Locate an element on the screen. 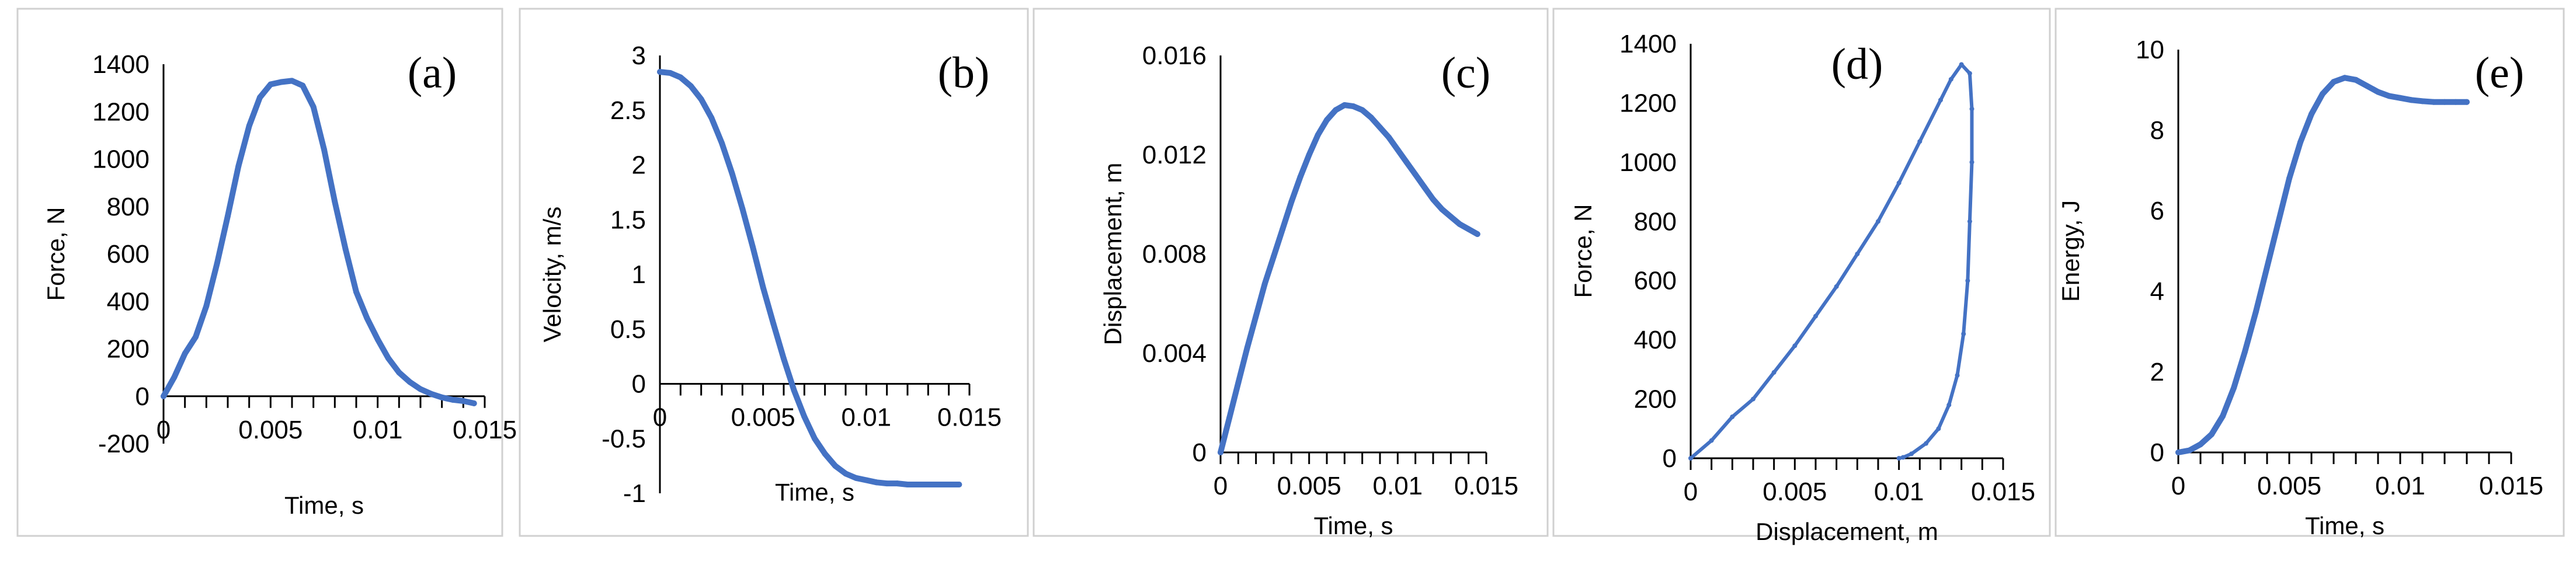 The height and width of the screenshot is (561, 2576). data-series-line is located at coordinates (1832, 261).